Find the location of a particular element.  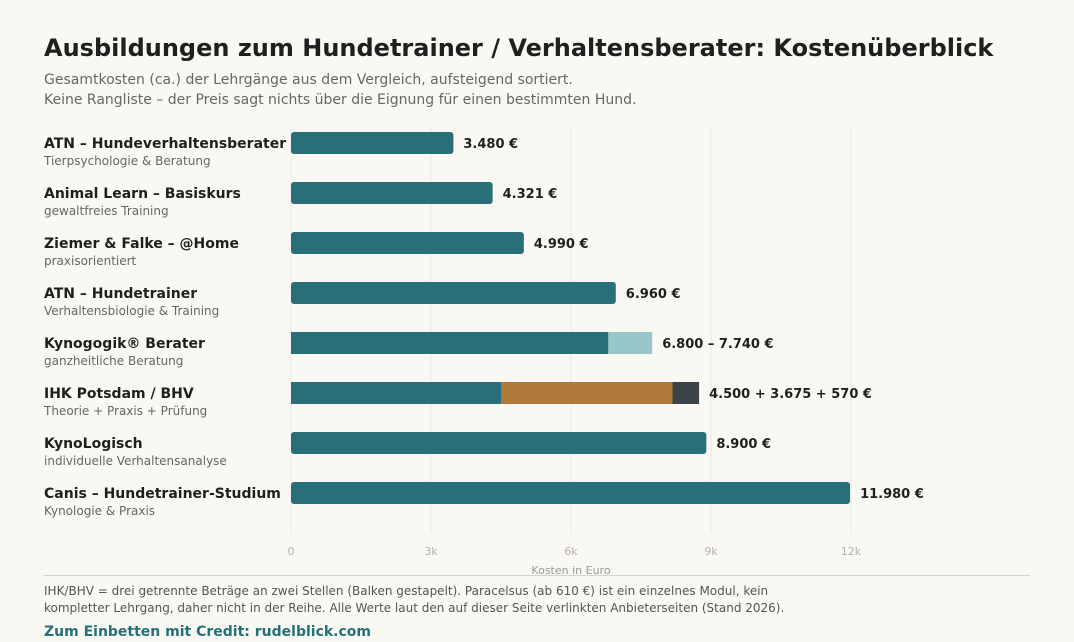

bar-value-label: 4.321 € is located at coordinates (530, 194).